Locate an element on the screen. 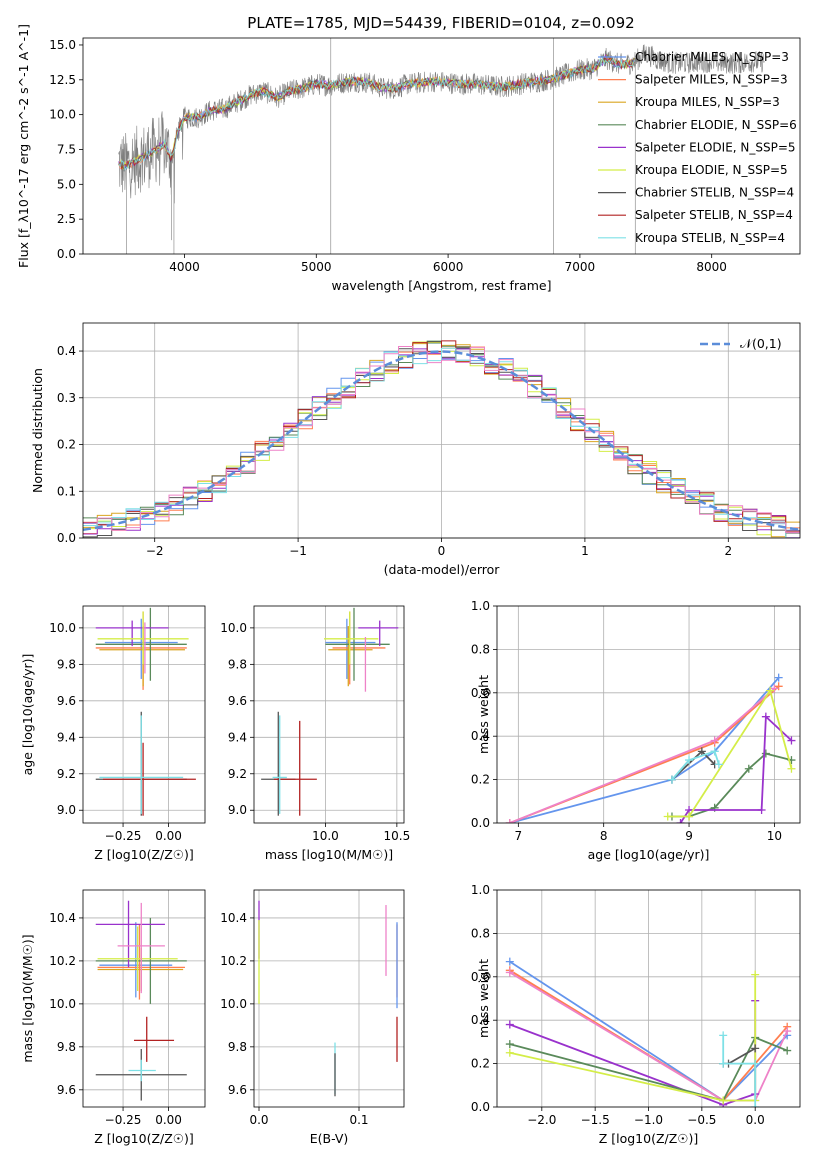  age_vs_mass-panel is located at coordinates (327, 716).